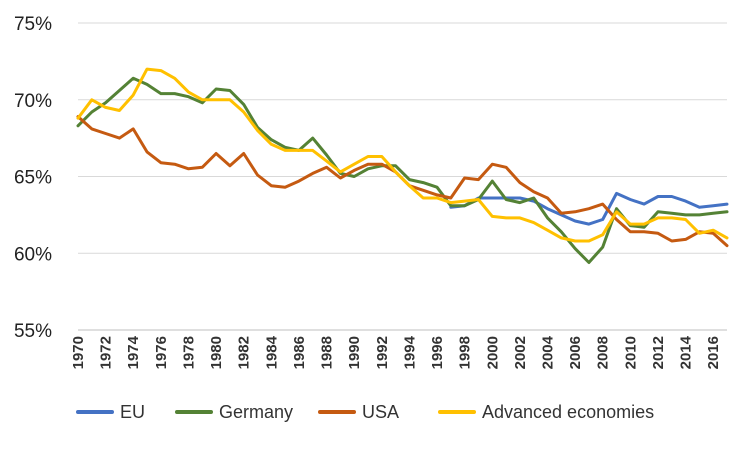 This screenshot has width=750, height=450. What do you see at coordinates (327, 352) in the screenshot?
I see `x-tick-label: 1988` at bounding box center [327, 352].